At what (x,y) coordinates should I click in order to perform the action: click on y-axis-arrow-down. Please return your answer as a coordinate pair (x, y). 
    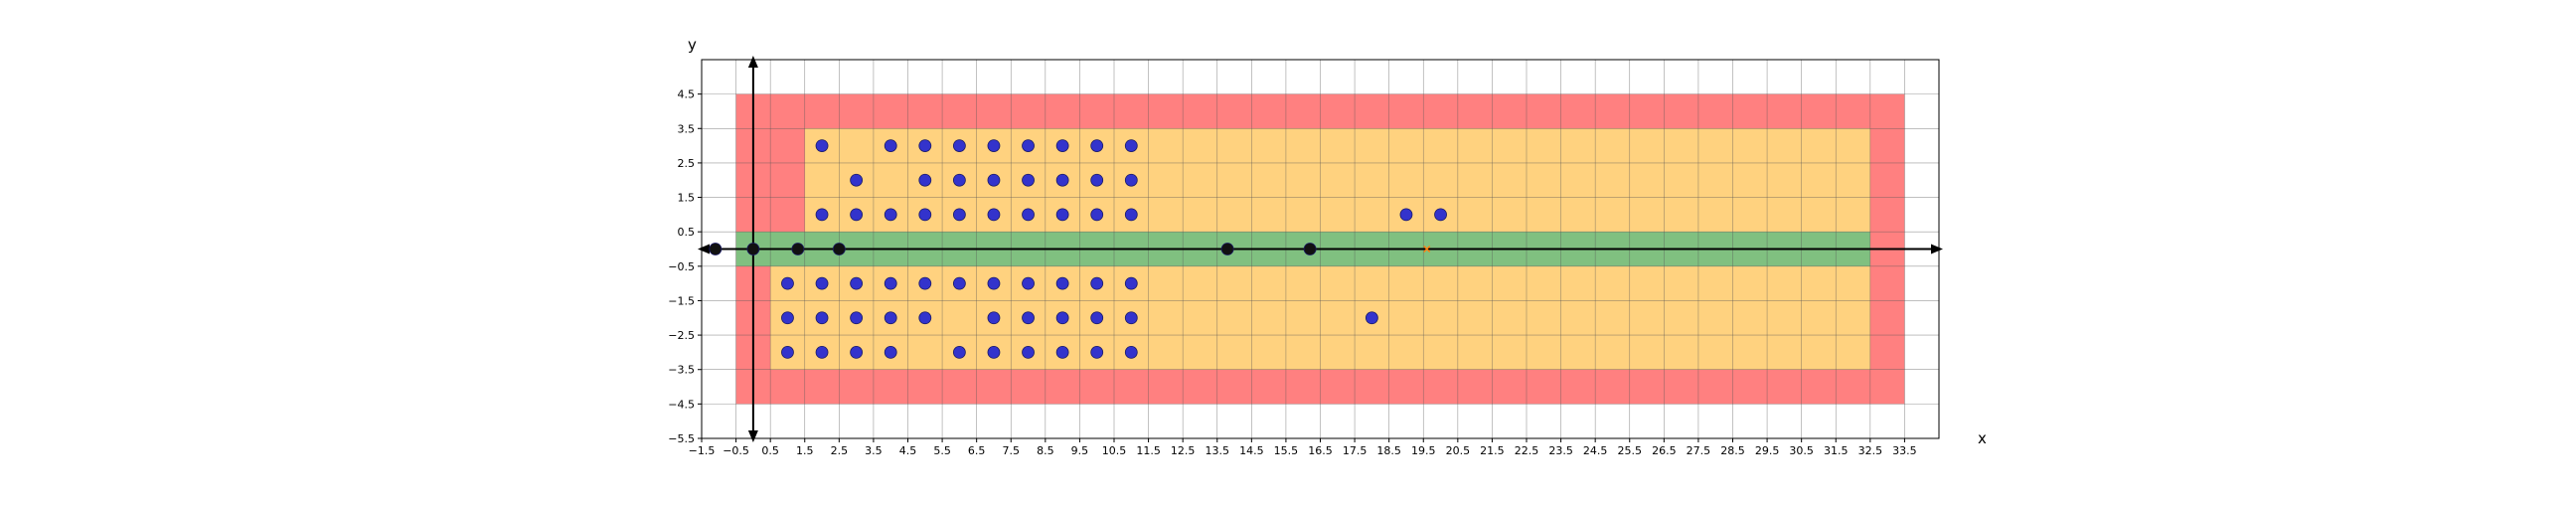
    Looking at the image, I should click on (752, 436).